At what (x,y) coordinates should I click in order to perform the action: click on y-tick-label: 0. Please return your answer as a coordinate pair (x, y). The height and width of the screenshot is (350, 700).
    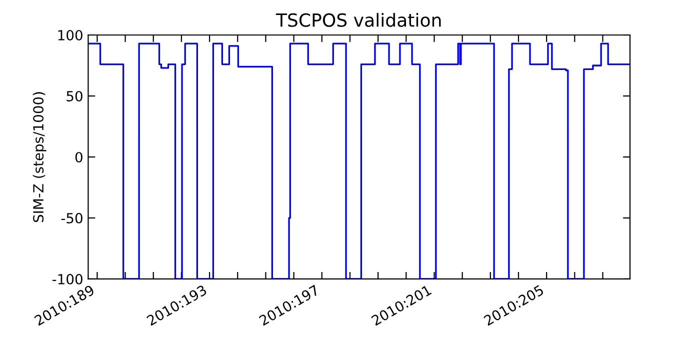
    Looking at the image, I should click on (78, 157).